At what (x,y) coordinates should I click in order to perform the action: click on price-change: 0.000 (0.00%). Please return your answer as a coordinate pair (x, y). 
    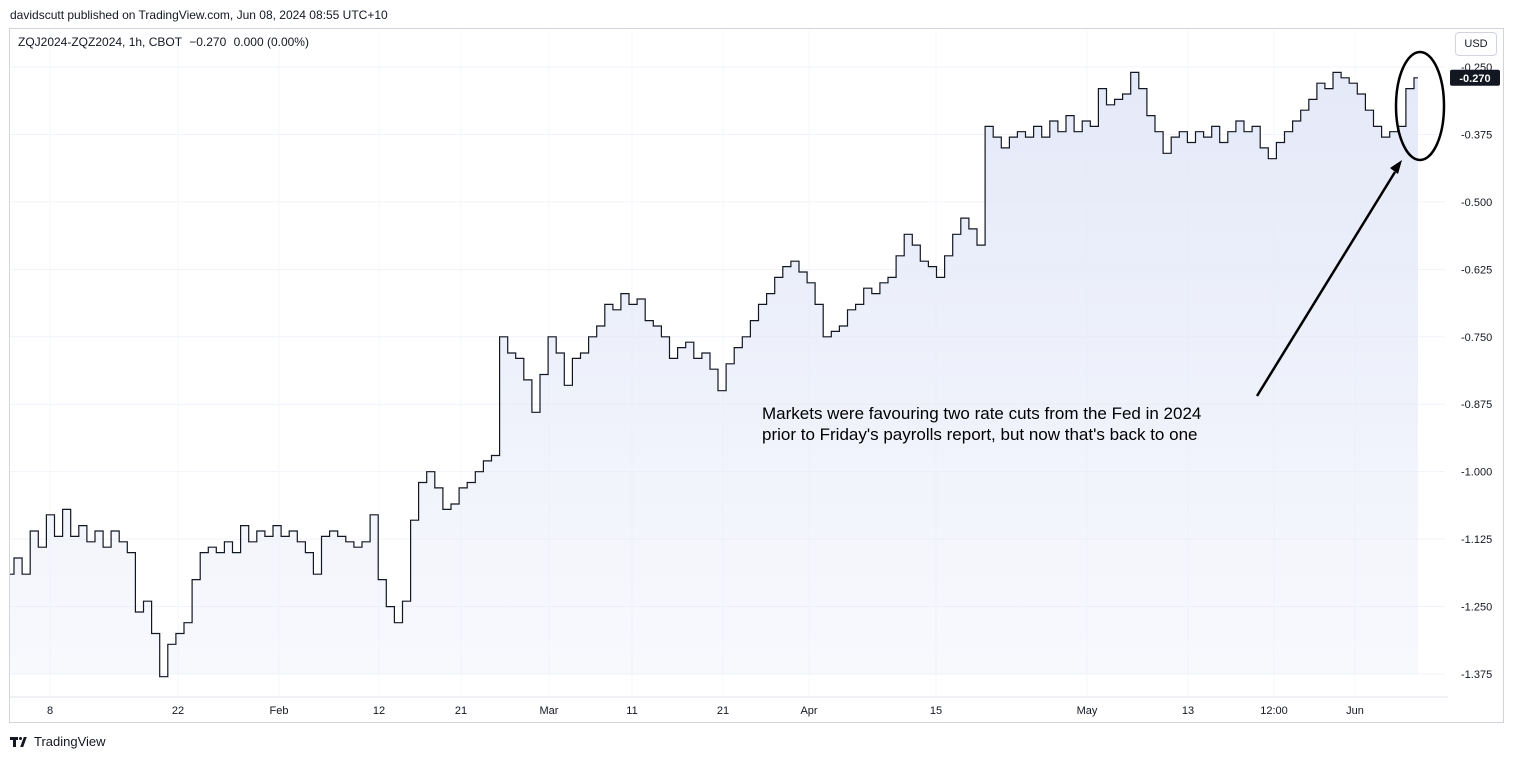
    Looking at the image, I should click on (271, 42).